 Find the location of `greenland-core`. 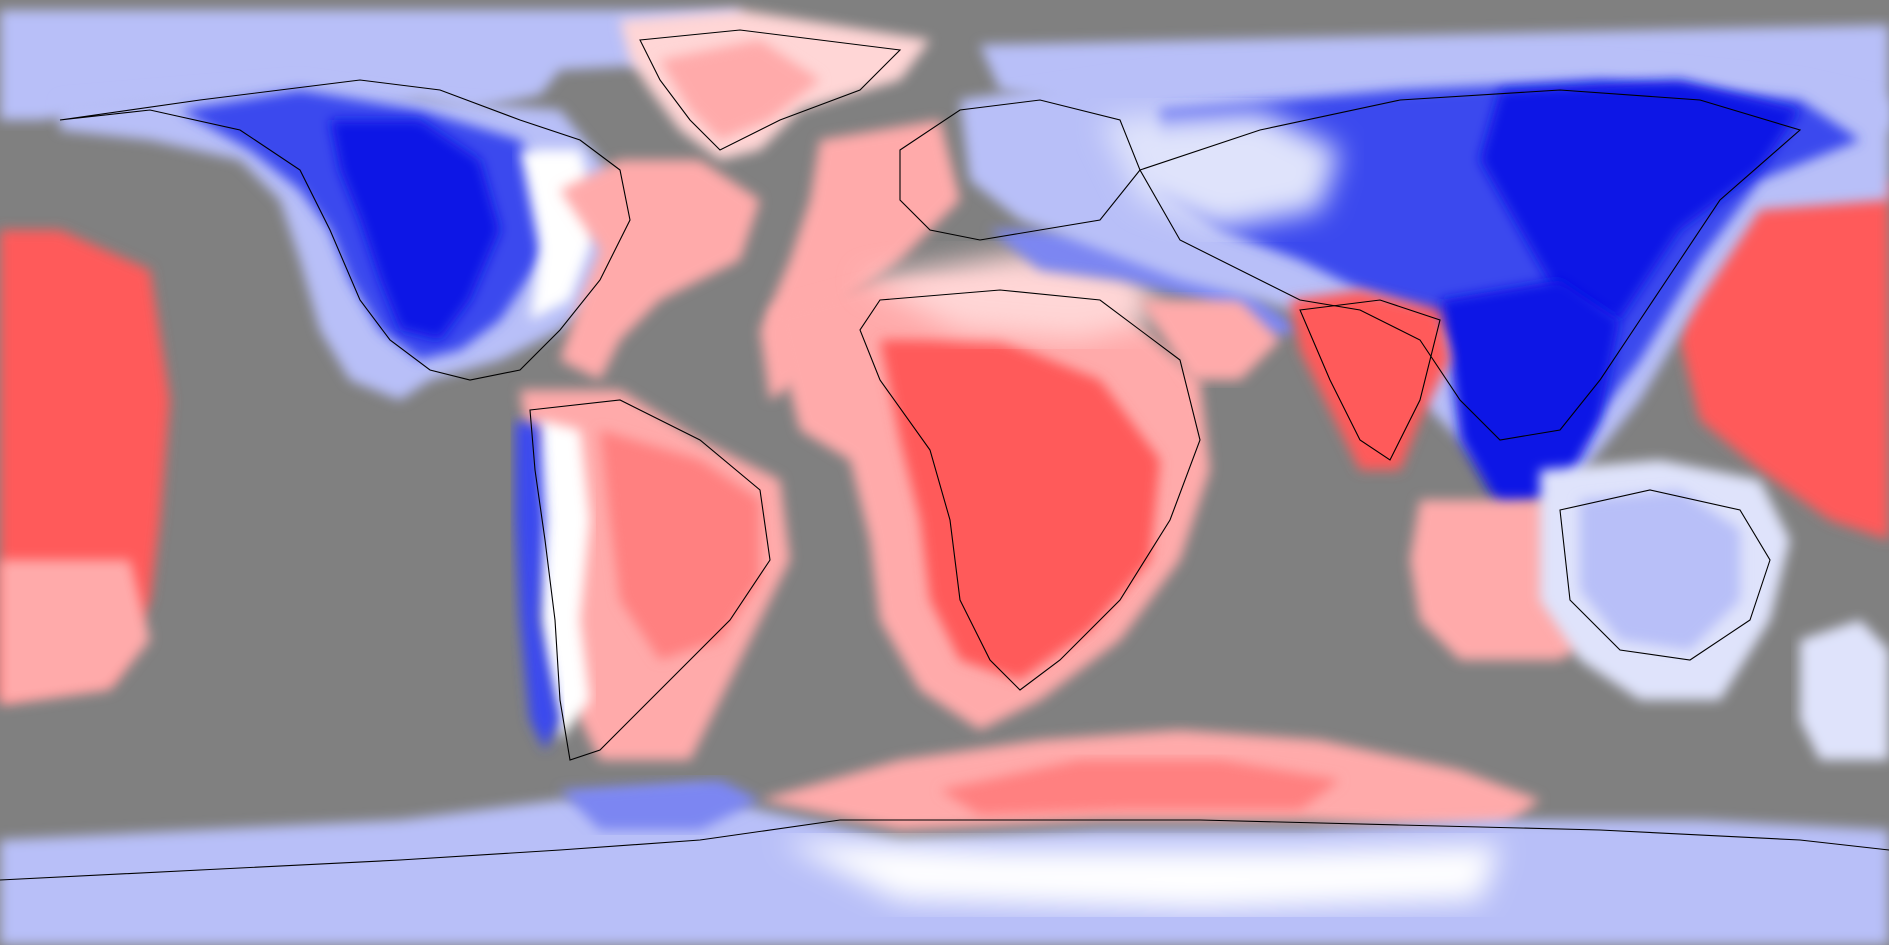

greenland-core is located at coordinates (740, 90).